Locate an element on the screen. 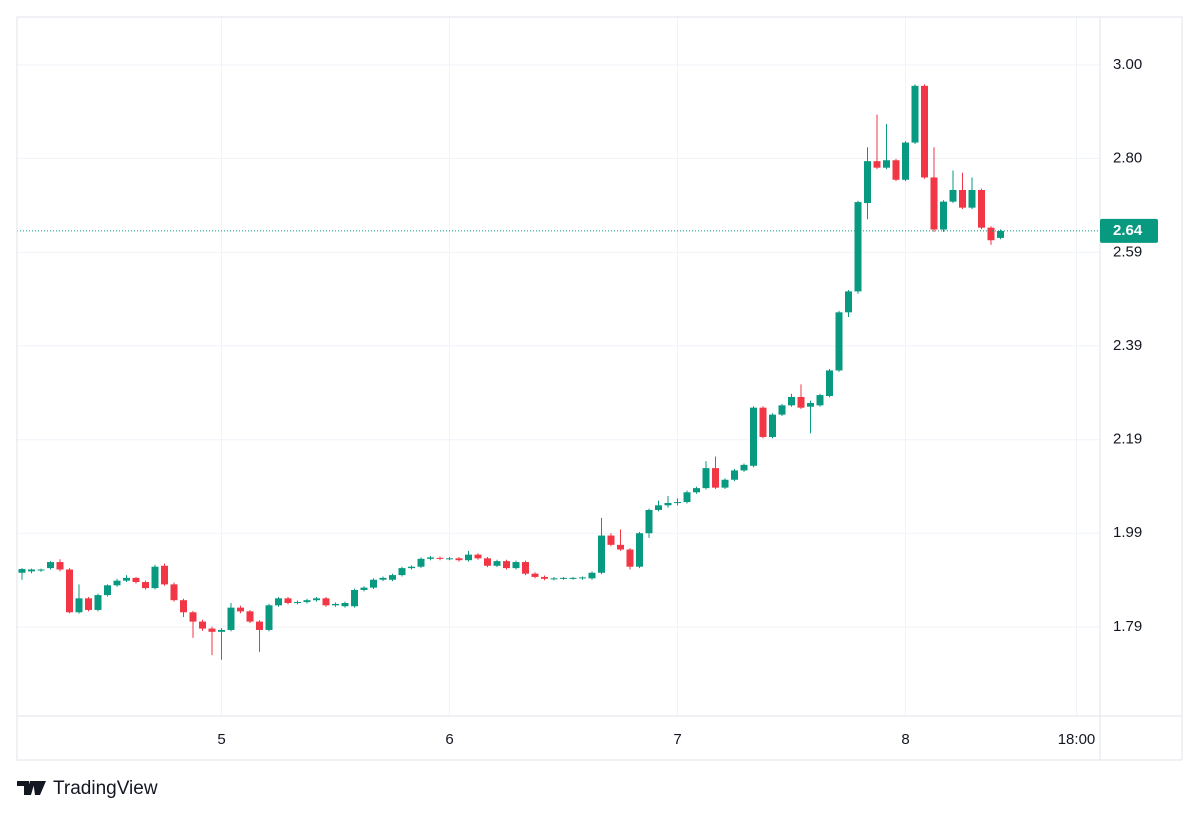 The width and height of the screenshot is (1200, 822). x-tick-label: 7 is located at coordinates (677, 739).